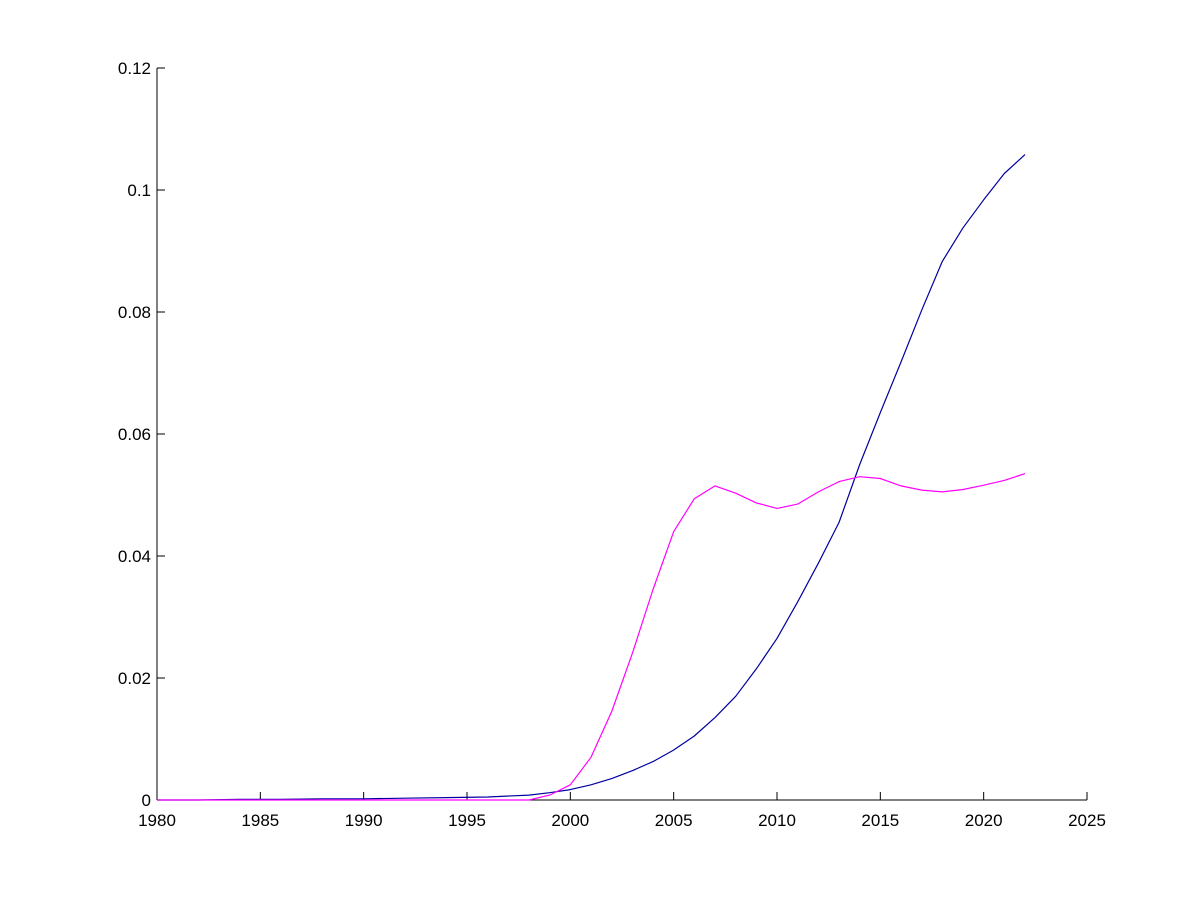 The image size is (1200, 900). Describe the element at coordinates (134, 312) in the screenshot. I see `y-tick-label: 0.08` at that location.